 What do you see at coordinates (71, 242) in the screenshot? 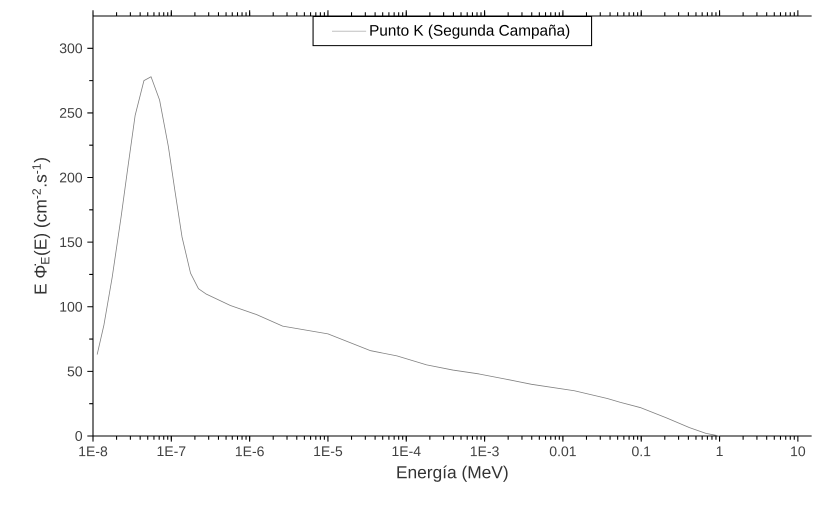
I see `y-tick-label: 150` at bounding box center [71, 242].